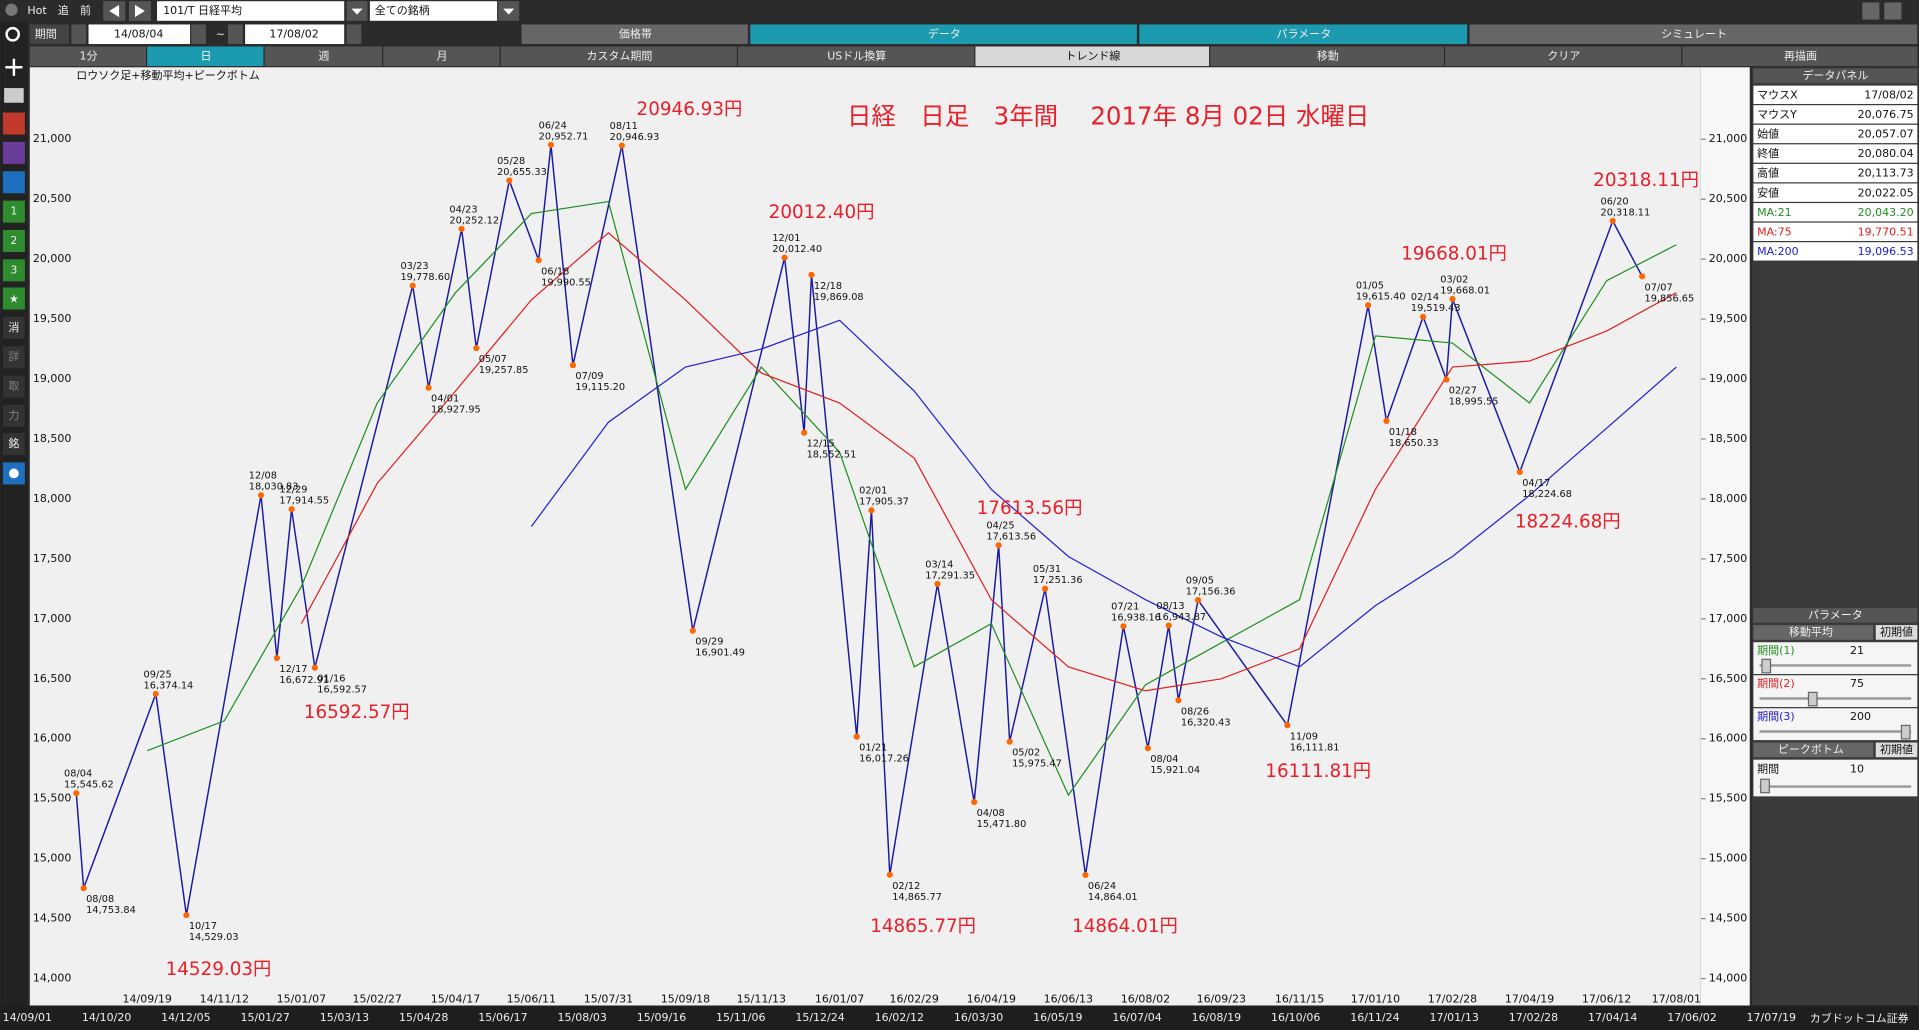 The image size is (1919, 1030). What do you see at coordinates (1776, 683) in the screenshot?
I see `param-label: 期間(2)` at bounding box center [1776, 683].